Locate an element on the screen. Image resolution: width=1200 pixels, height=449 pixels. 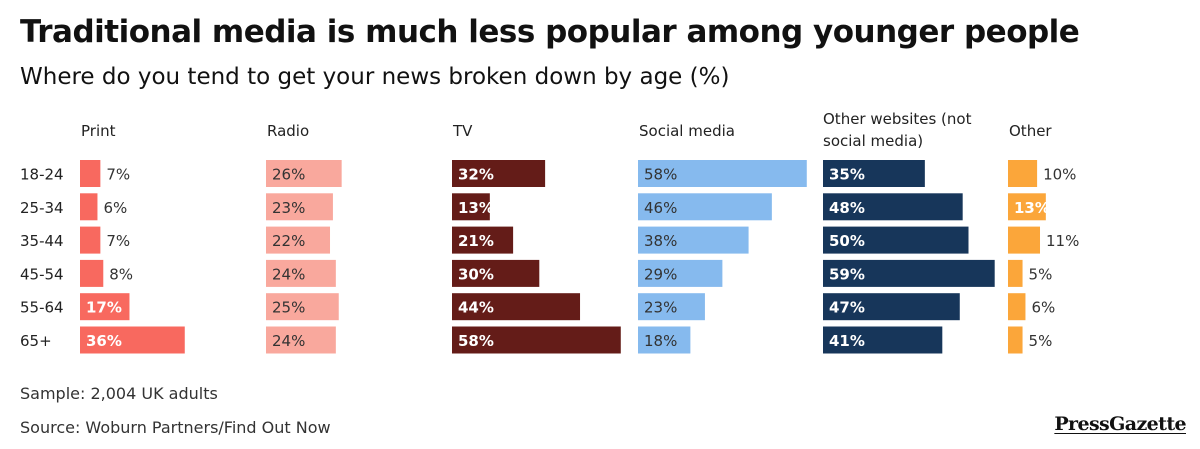
value-label-radio-18-24: 26% is located at coordinates (288, 175).